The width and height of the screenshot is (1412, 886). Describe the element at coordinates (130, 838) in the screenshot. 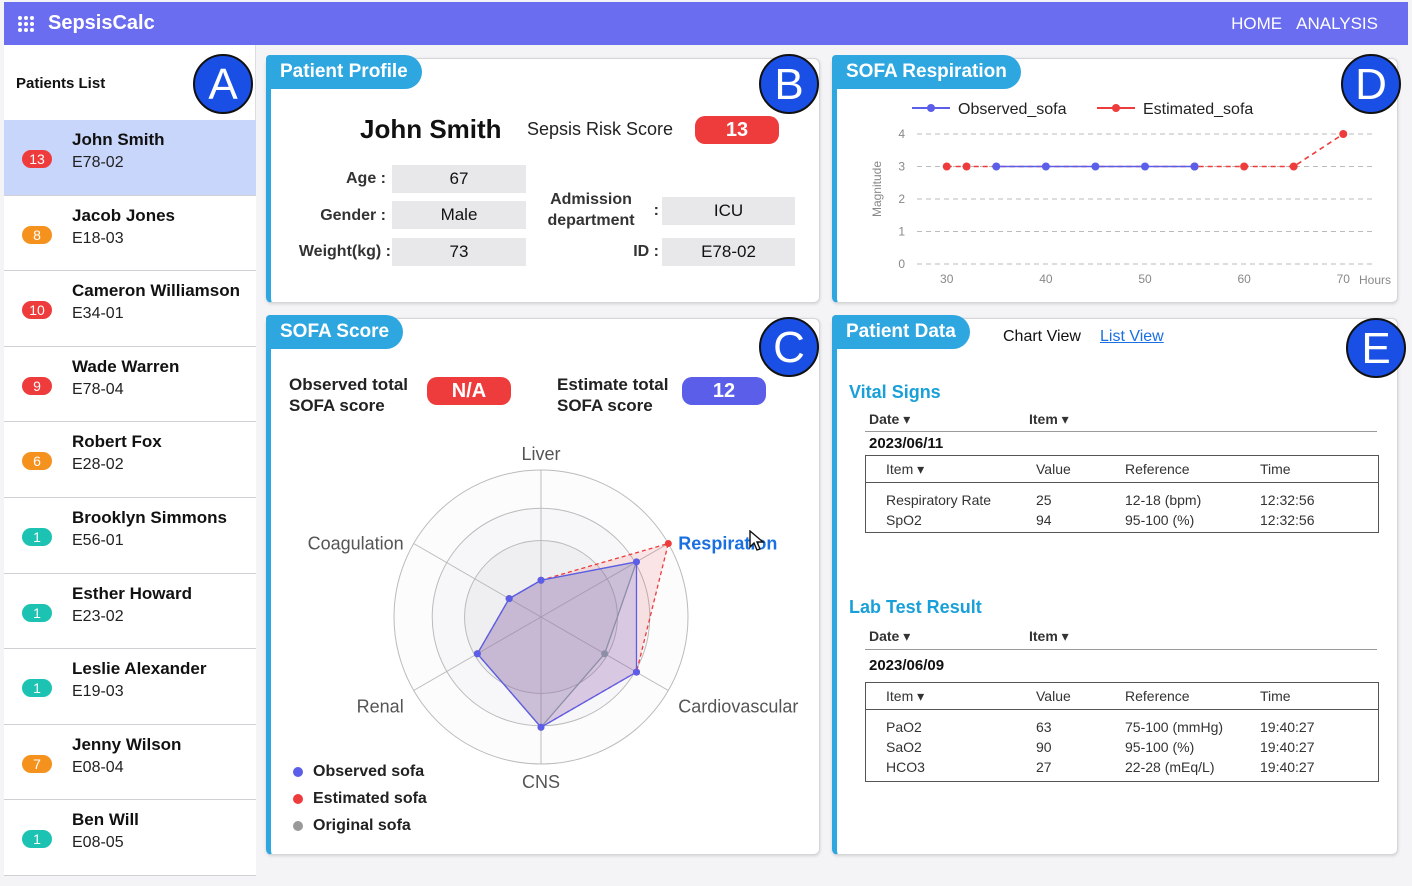

I see `patient-list-item: 1 Ben Will E08-05` at that location.